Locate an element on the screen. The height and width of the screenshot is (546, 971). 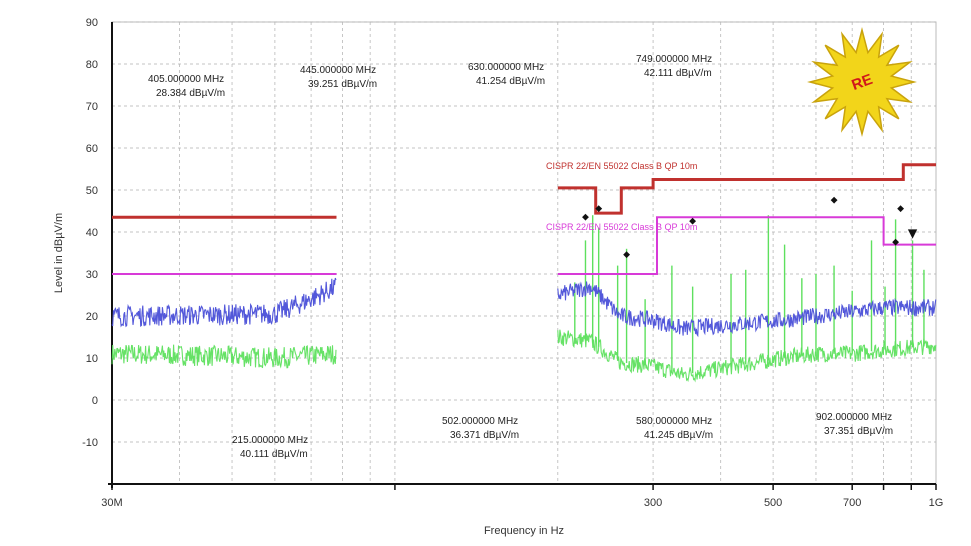
annotation-freq: 405.000000 MHz is located at coordinates (186, 79).